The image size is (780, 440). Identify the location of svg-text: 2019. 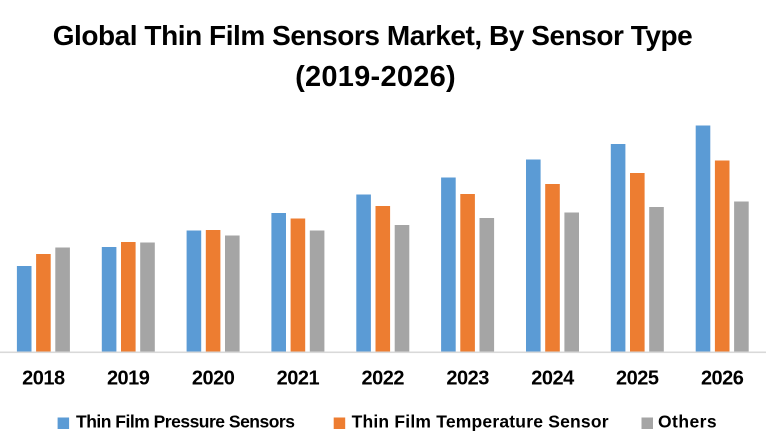
(128, 378).